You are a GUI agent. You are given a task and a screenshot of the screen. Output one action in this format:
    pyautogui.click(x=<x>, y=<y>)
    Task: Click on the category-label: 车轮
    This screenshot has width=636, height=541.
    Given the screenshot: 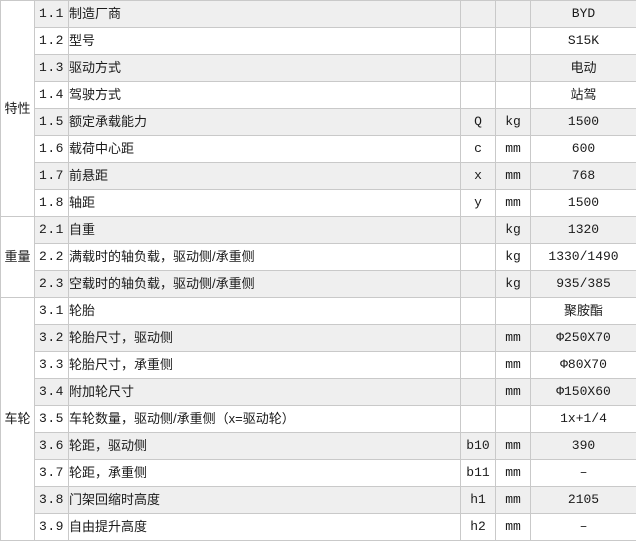 What is the action you would take?
    pyautogui.click(x=18, y=419)
    